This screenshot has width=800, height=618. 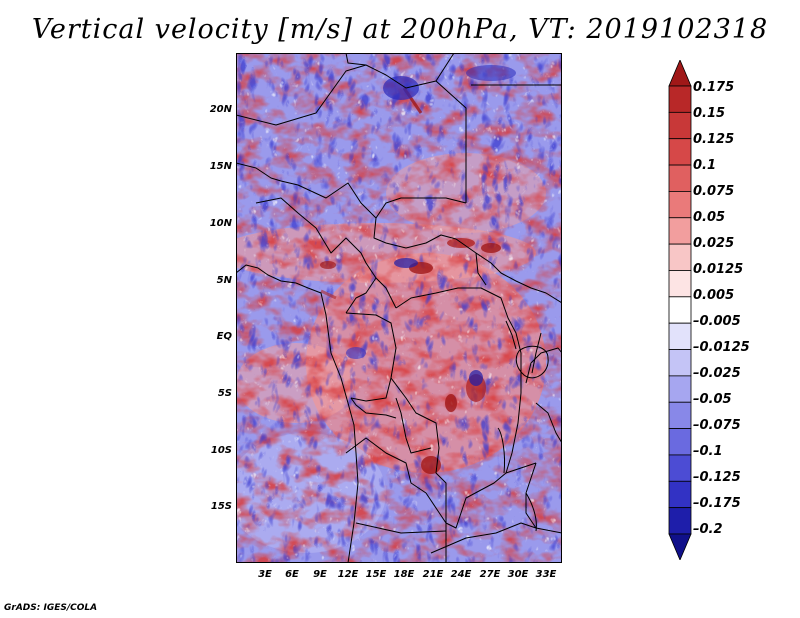 What do you see at coordinates (404, 574) in the screenshot?
I see `lon-label-18e: 18E` at bounding box center [404, 574].